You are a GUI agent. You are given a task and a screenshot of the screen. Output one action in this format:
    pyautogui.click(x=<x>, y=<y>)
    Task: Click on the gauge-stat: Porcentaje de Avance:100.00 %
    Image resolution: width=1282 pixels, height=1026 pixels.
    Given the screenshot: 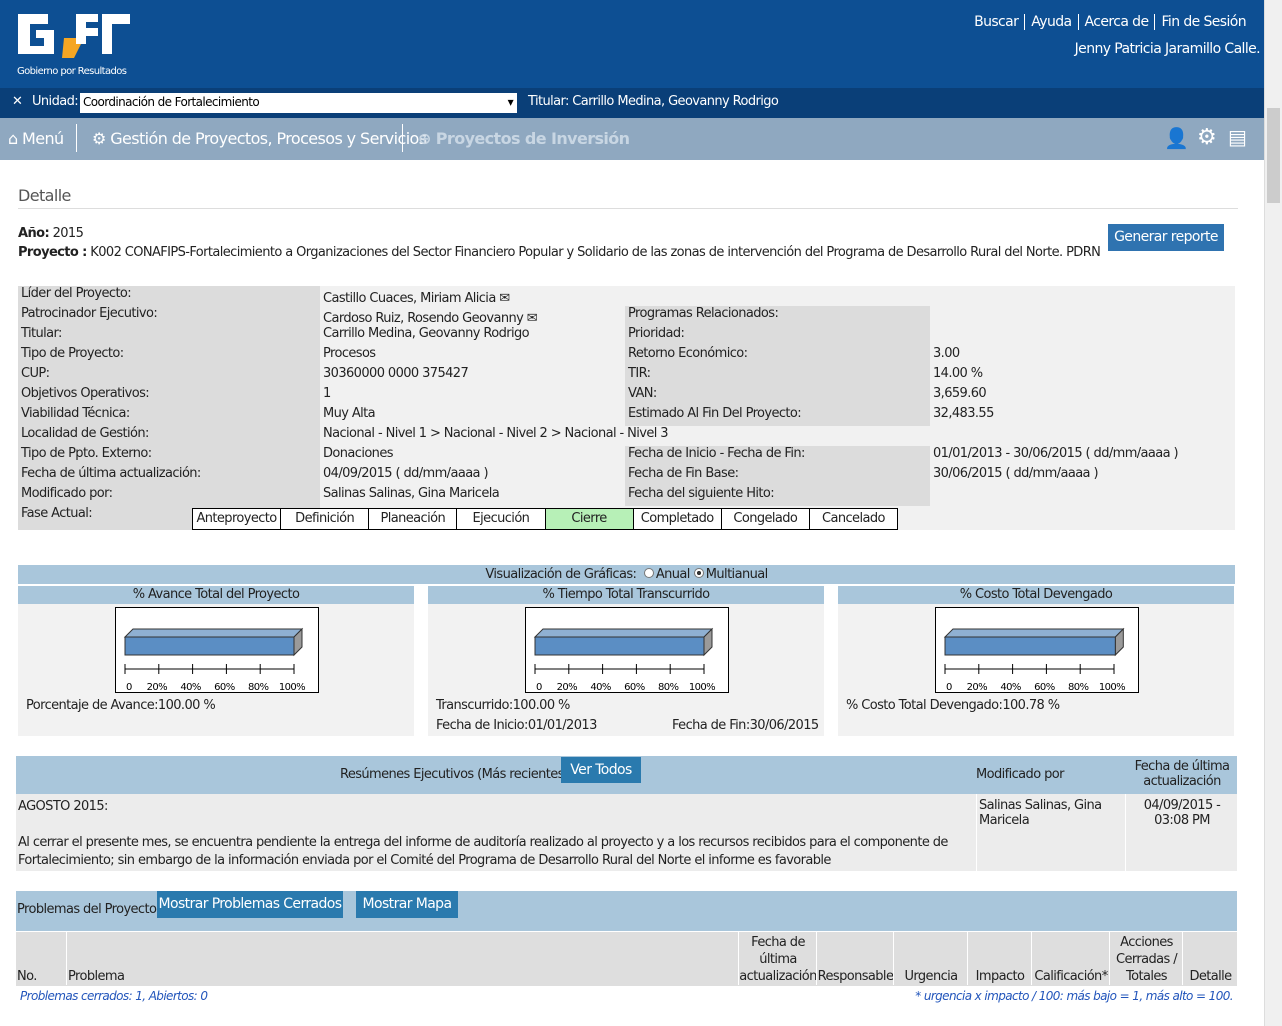 What is the action you would take?
    pyautogui.click(x=121, y=705)
    